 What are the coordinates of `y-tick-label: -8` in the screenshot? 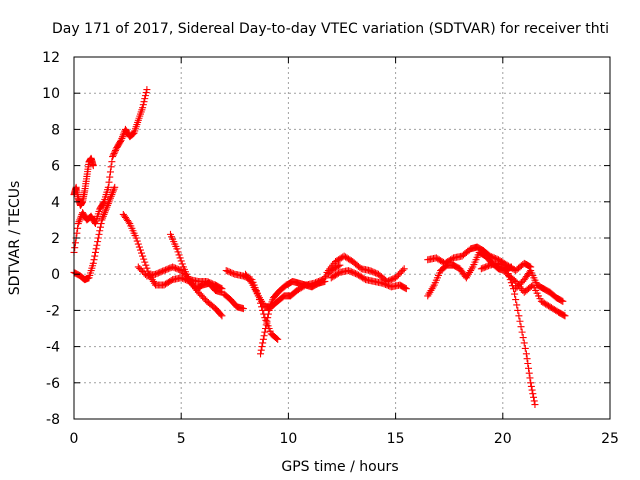 It's located at (53, 420).